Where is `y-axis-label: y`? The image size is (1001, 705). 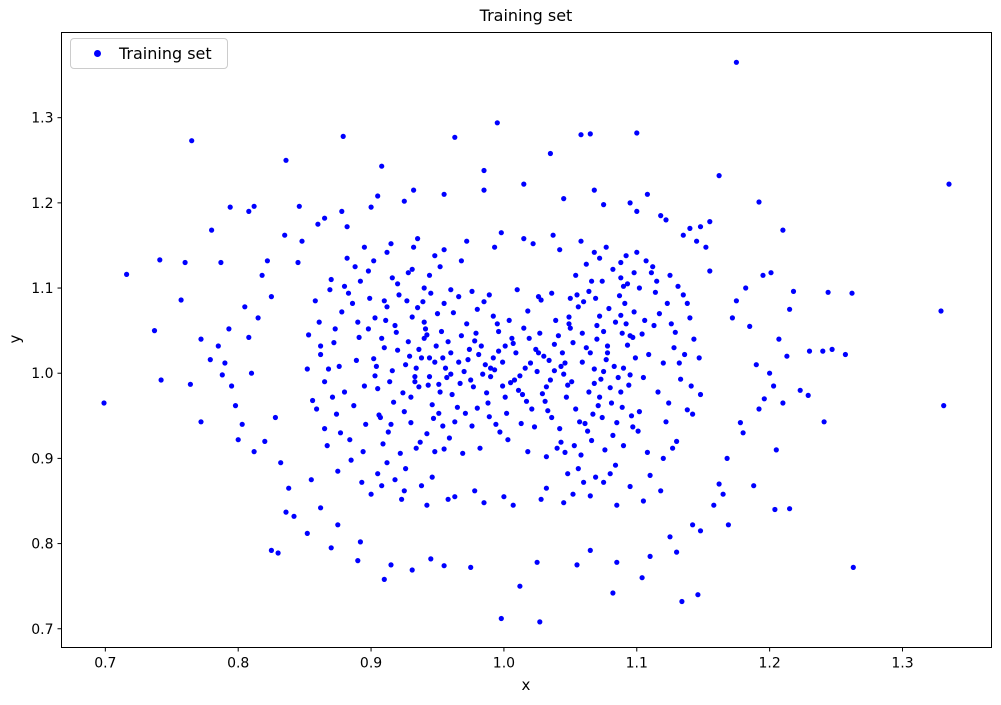 y-axis-label: y is located at coordinates (15, 339).